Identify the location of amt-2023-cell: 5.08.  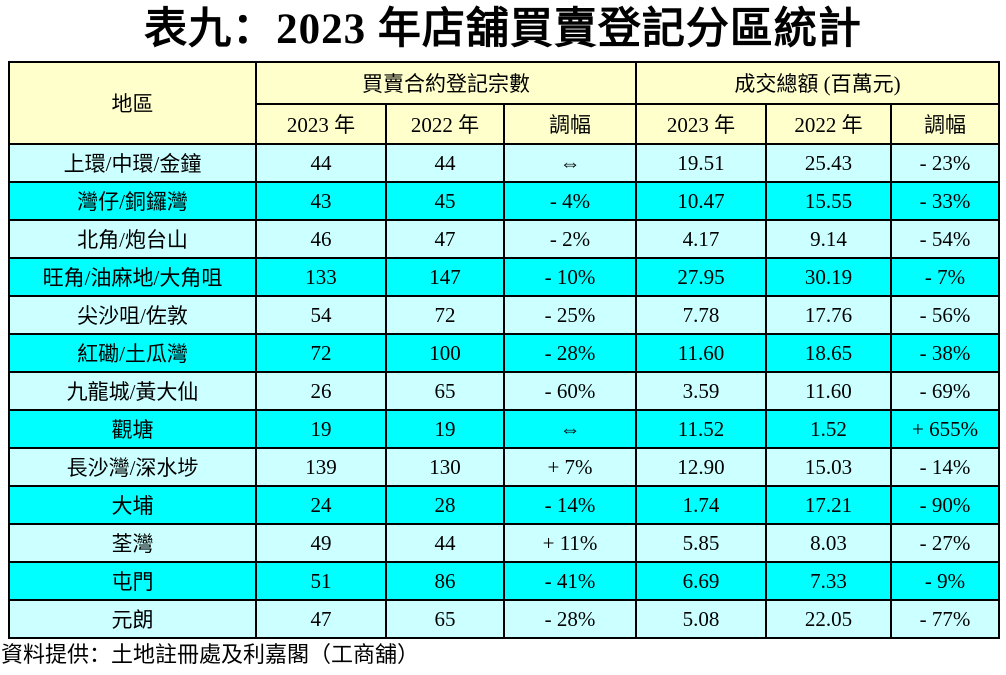
(701, 619).